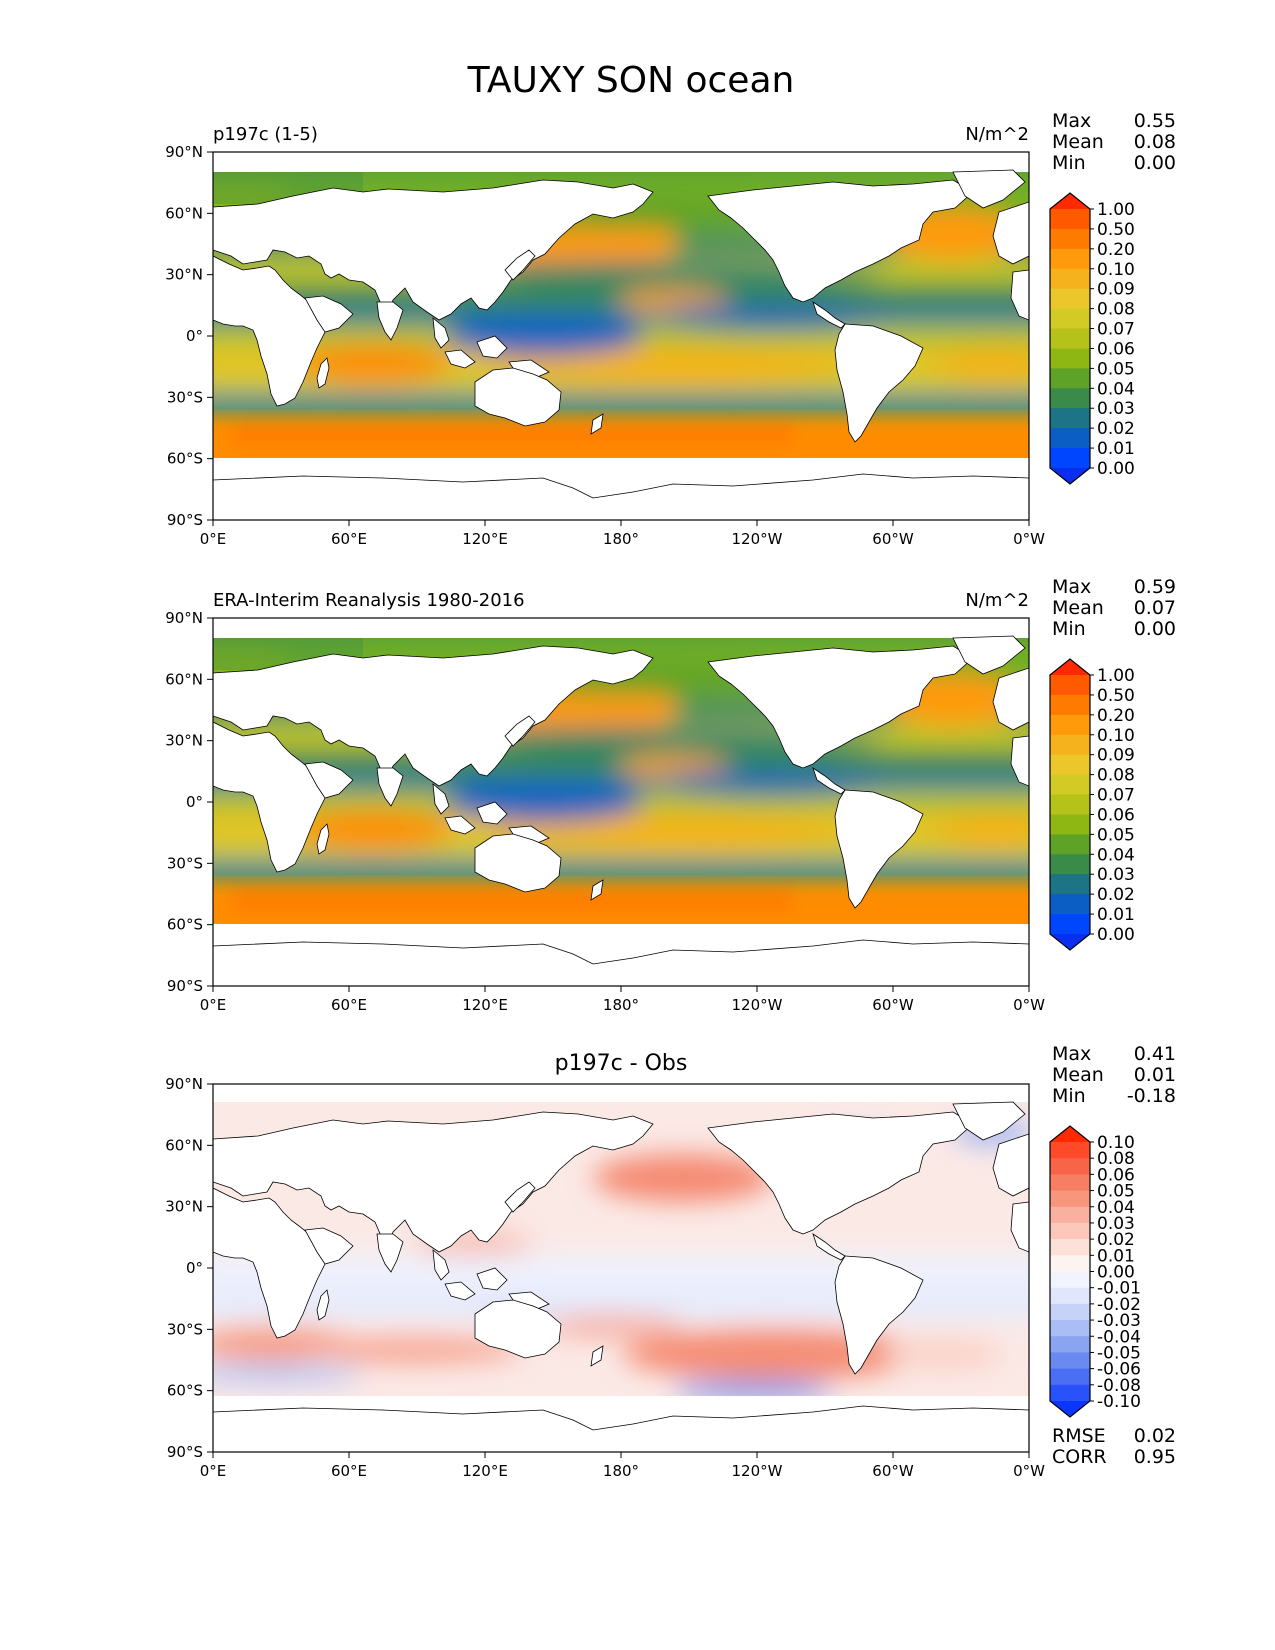 This screenshot has width=1275, height=1650. I want to click on colorbar-label: -0.02, so click(1119, 1305).